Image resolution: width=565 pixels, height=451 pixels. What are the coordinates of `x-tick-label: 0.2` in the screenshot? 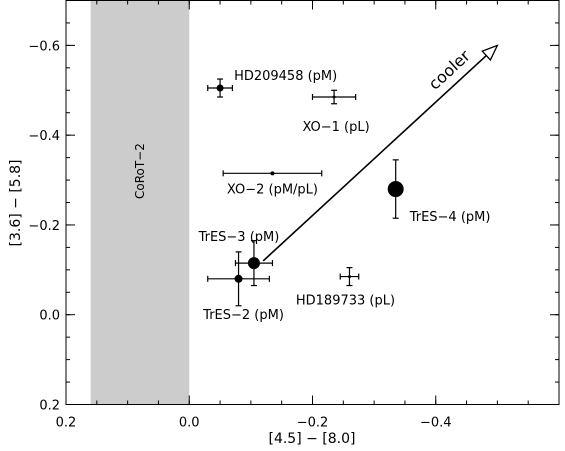 It's located at (66, 423).